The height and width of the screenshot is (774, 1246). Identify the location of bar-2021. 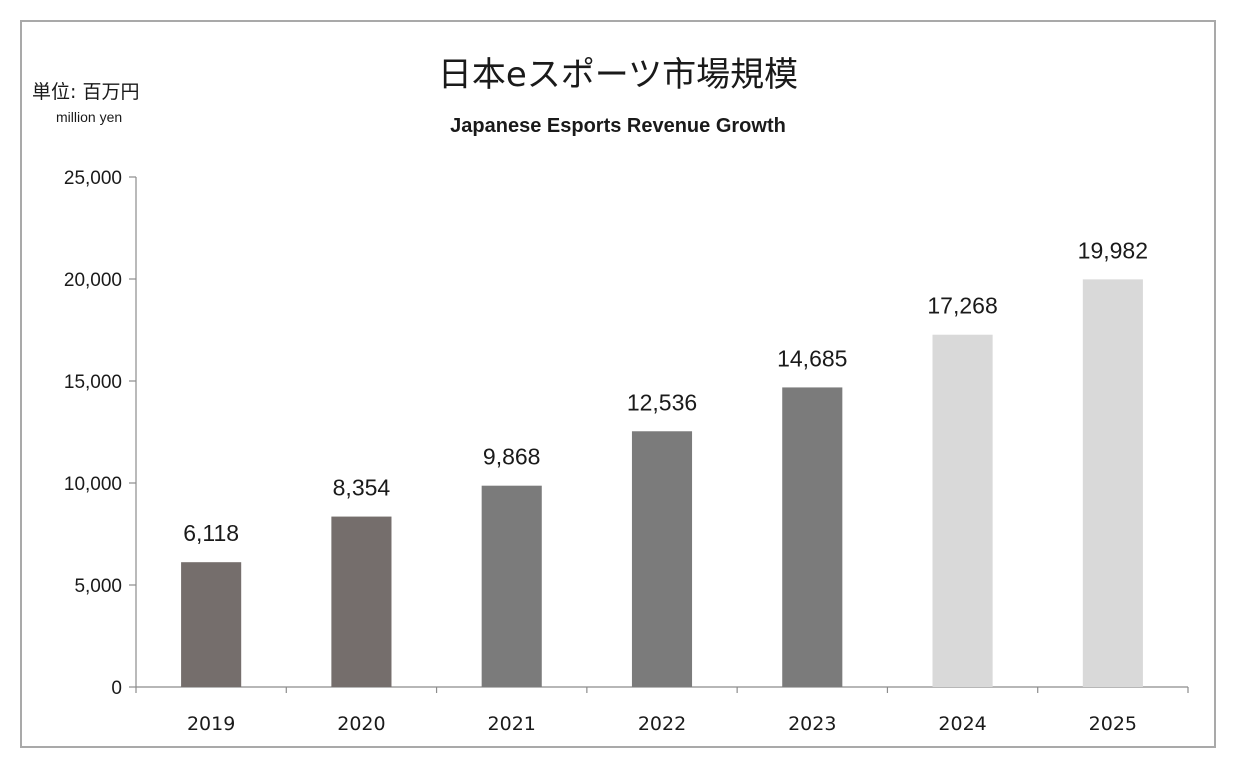
(511, 586).